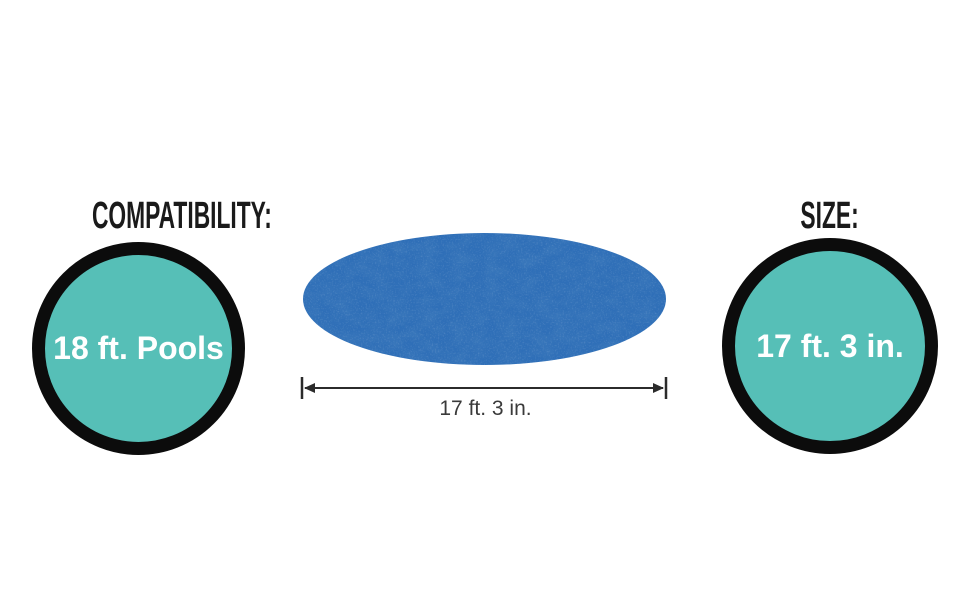  Describe the element at coordinates (484, 388) in the screenshot. I see `dimension-arrow` at that location.